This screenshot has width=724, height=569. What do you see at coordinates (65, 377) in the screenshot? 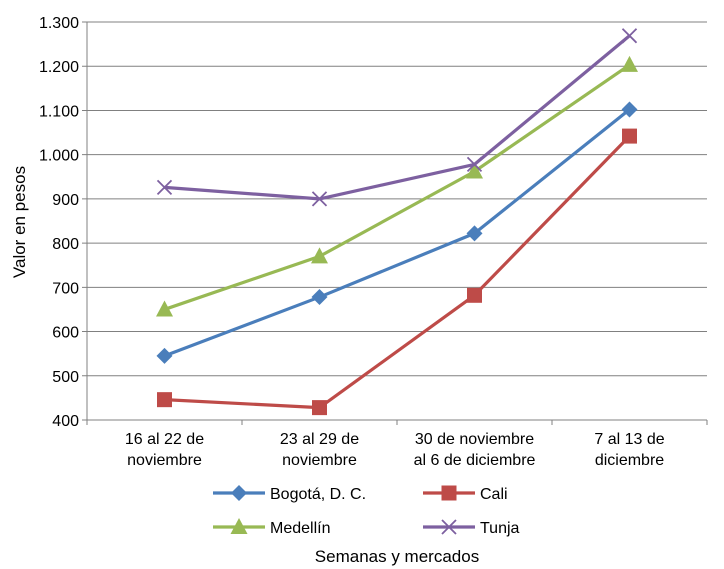
I see `y-tick-label: 500` at bounding box center [65, 377].